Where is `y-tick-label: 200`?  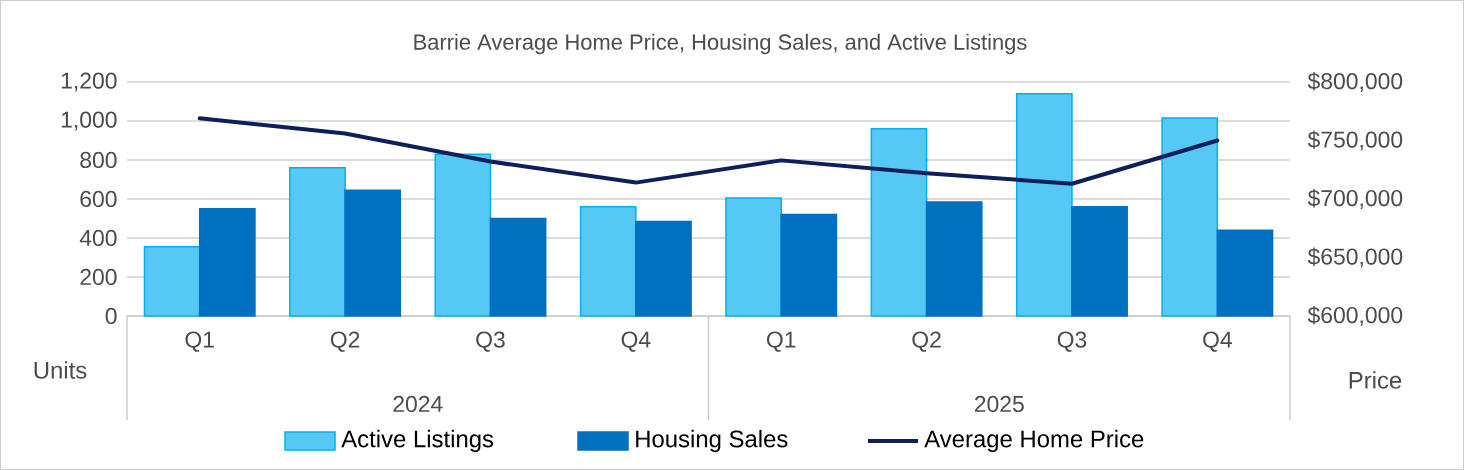 y-tick-label: 200 is located at coordinates (98, 277).